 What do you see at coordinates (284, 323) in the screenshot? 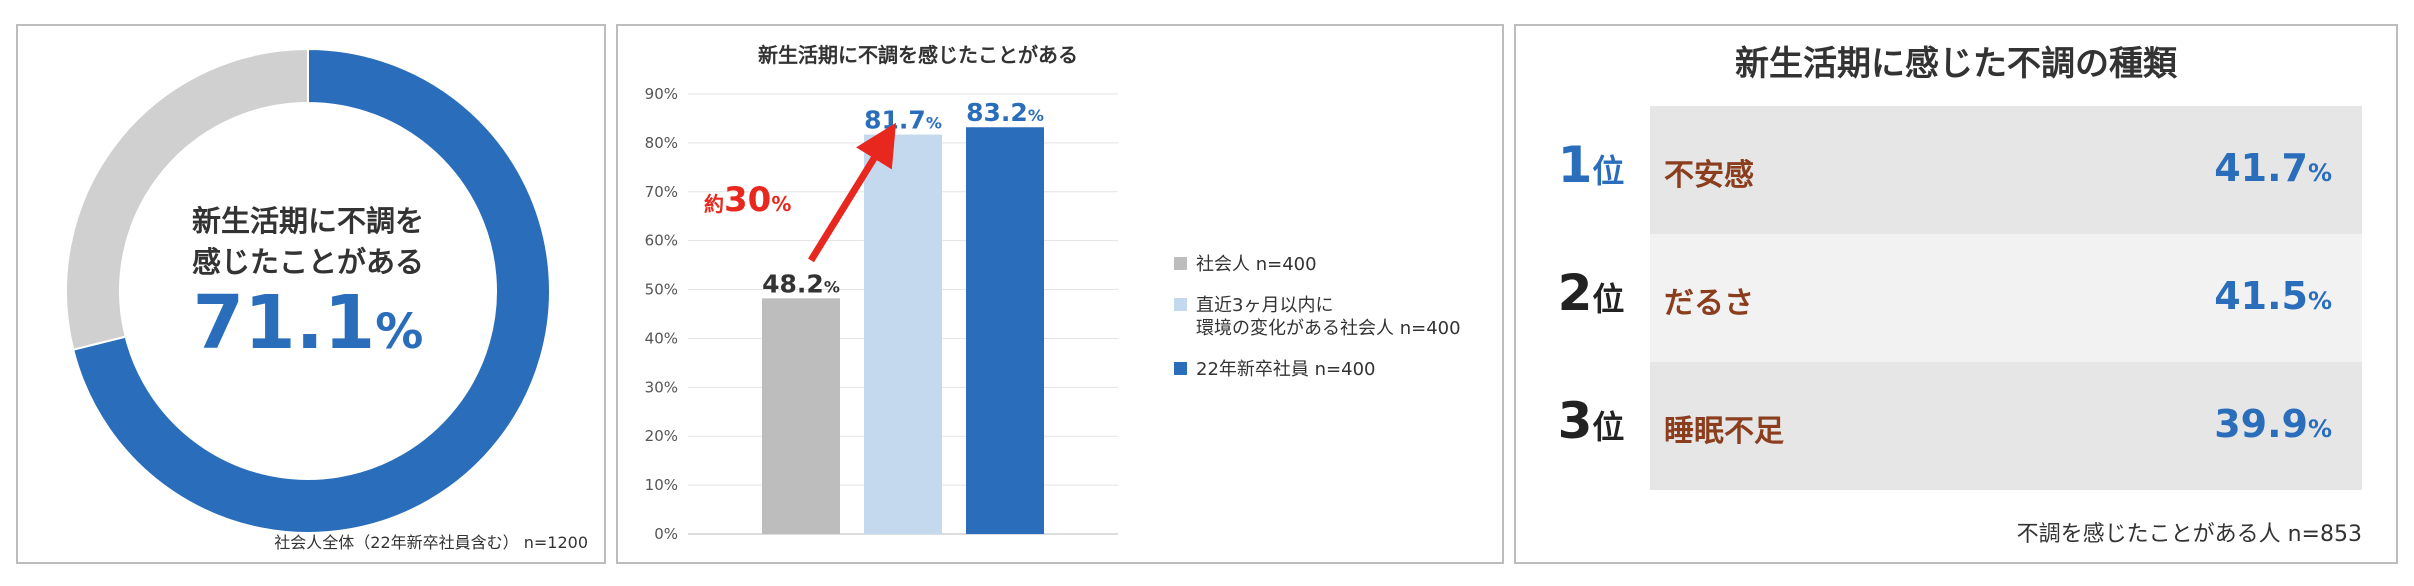
I see `donut-center-value: 71.1` at bounding box center [284, 323].